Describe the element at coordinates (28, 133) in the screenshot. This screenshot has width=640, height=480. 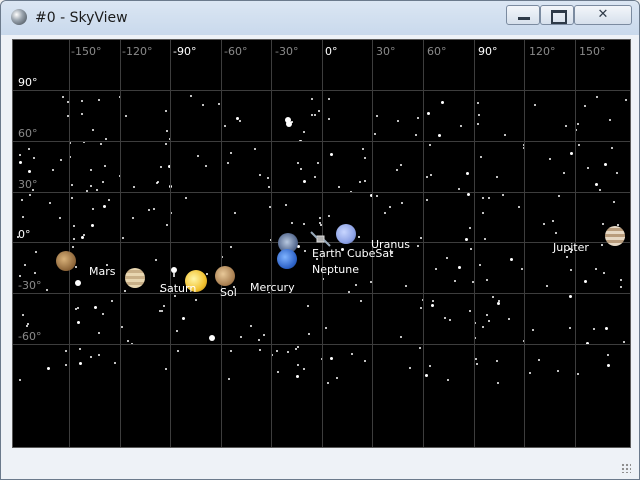
I see `latitude-label: 60°` at that location.